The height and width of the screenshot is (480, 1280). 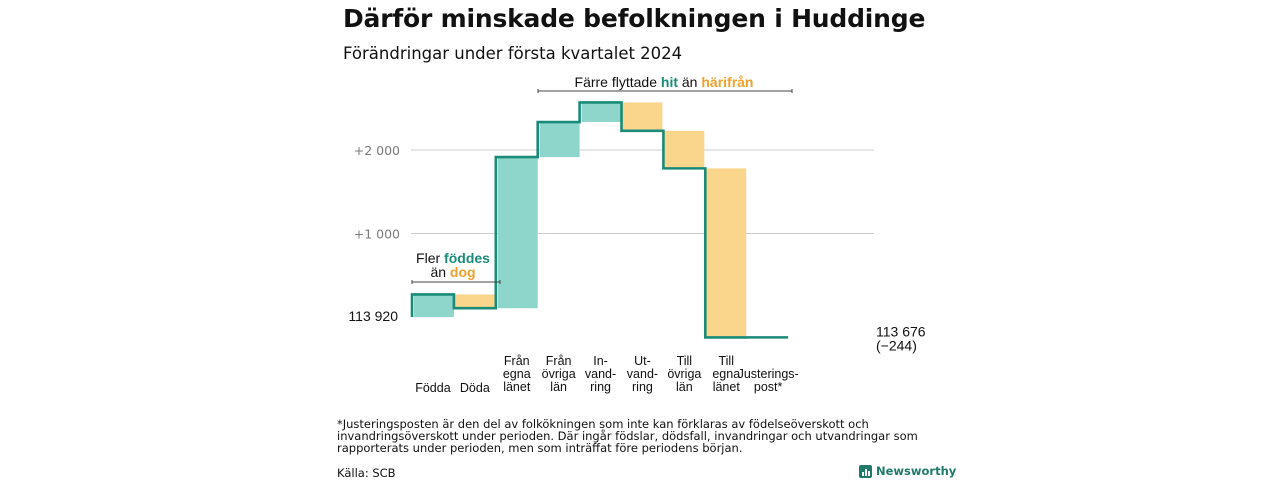 I want to click on chart-subtitle: Förändringar under första kvartalet 2024, so click(x=513, y=53).